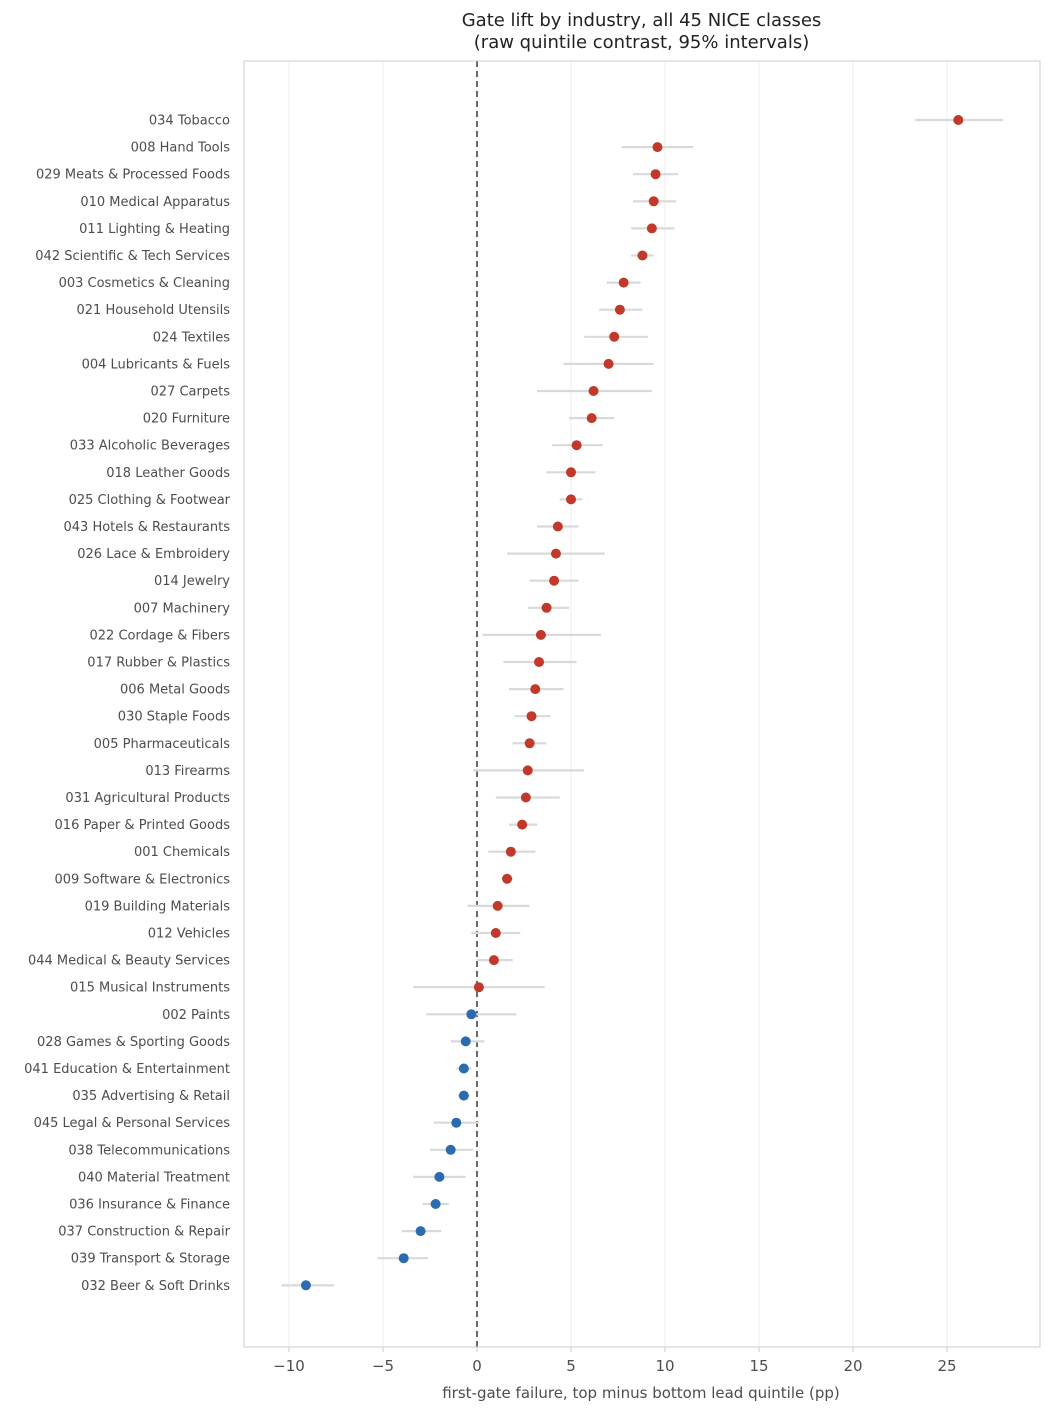 This screenshot has width=1052, height=1413. What do you see at coordinates (168, 473) in the screenshot?
I see `industry-label: 018 Leather Goods` at bounding box center [168, 473].